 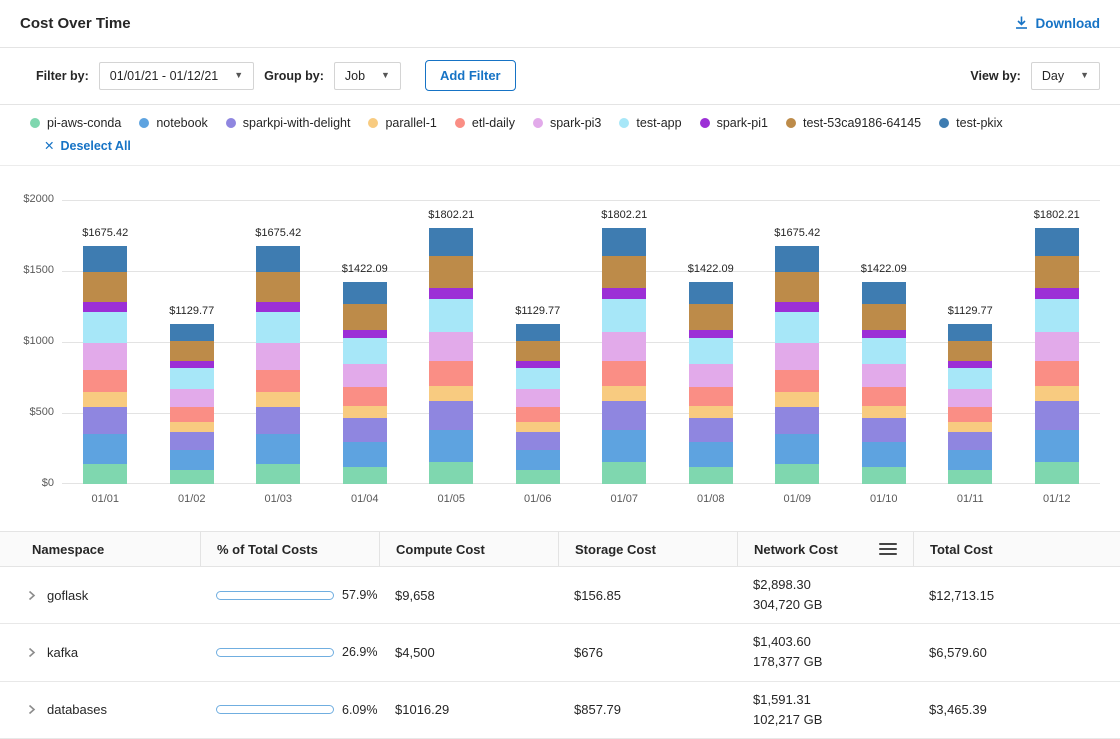 What do you see at coordinates (971, 123) in the screenshot?
I see `legend-item-test-pkix: test-pkix` at bounding box center [971, 123].